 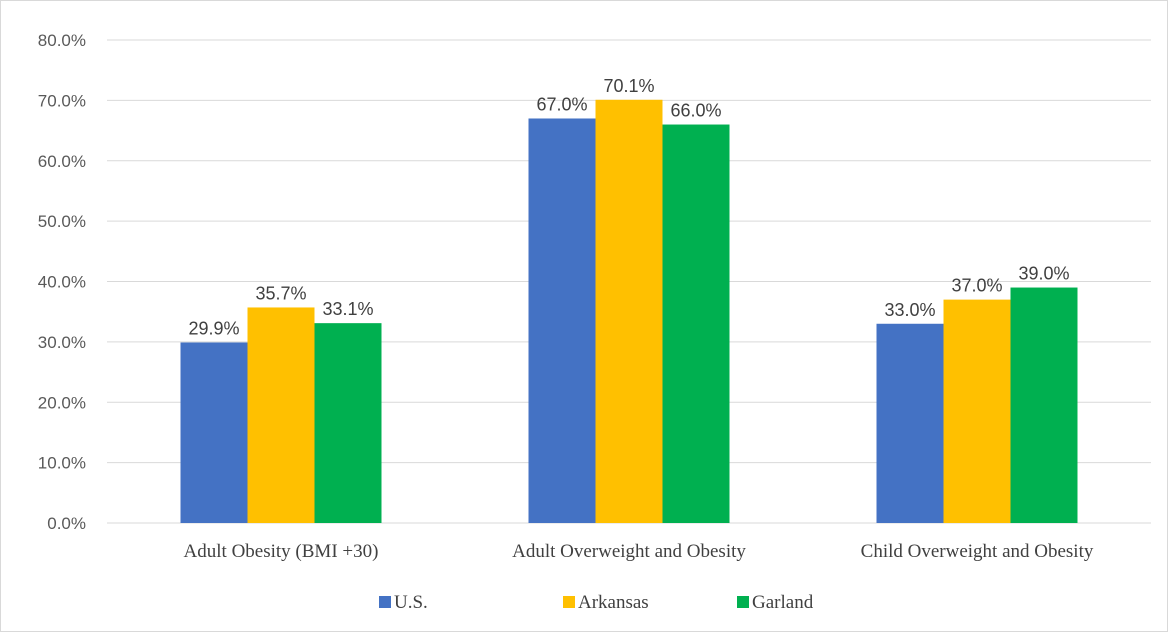 What do you see at coordinates (629, 551) in the screenshot?
I see `category-label: Adult Overweight and Obesity` at bounding box center [629, 551].